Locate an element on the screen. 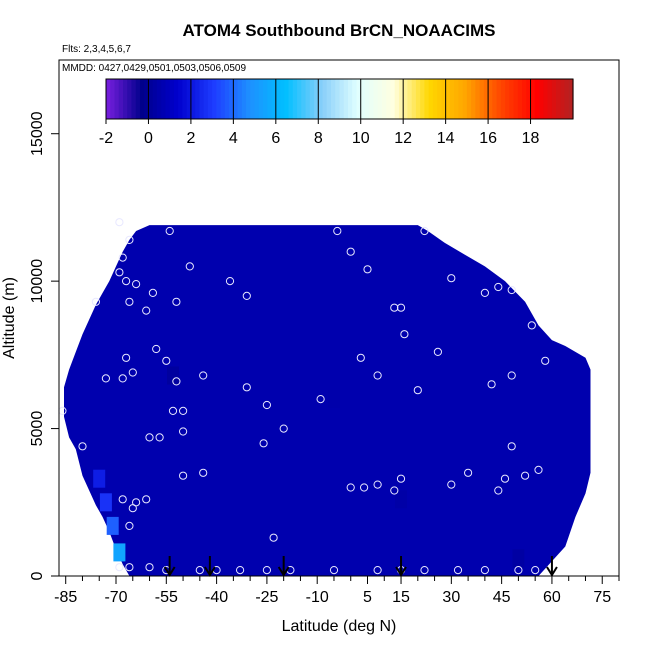 This screenshot has width=650, height=650. y-axis: 0 5000 10000 15000 is located at coordinates (44, 345).